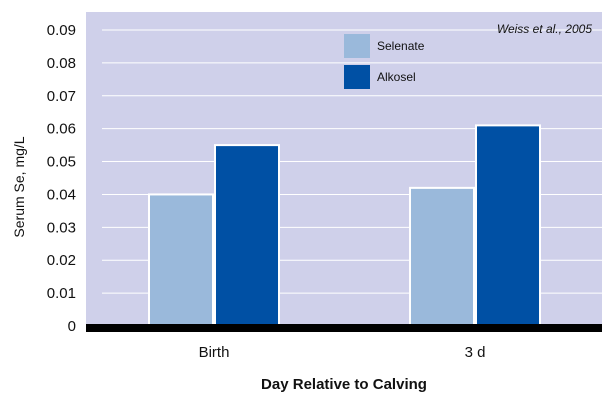 The width and height of the screenshot is (602, 394). I want to click on y-tick-label: 0.01, so click(61, 293).